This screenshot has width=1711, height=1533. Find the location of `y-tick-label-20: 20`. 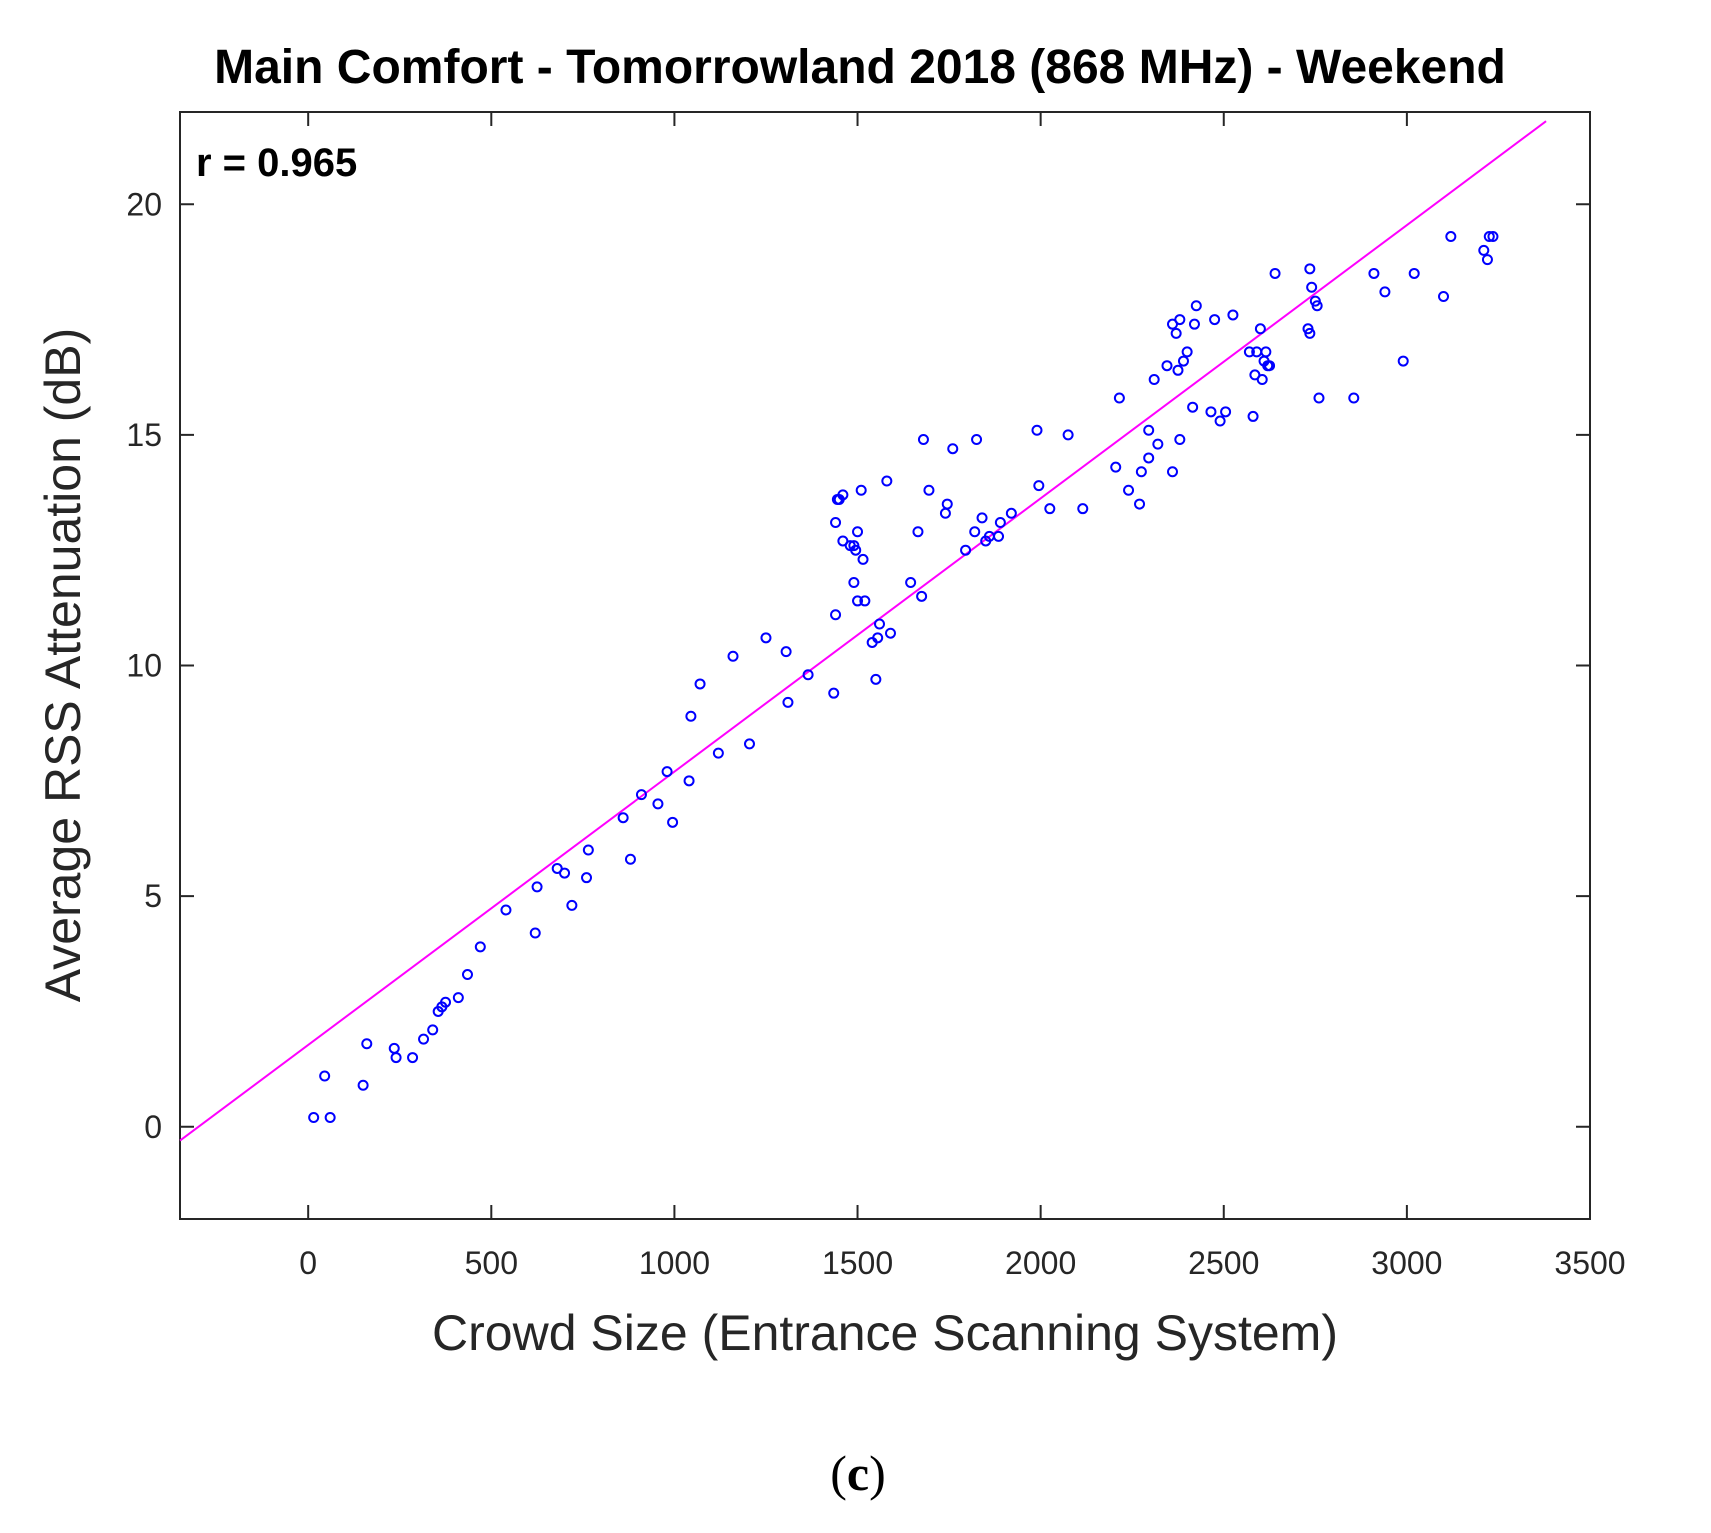

y-tick-label-20: 20 is located at coordinates (144, 204).